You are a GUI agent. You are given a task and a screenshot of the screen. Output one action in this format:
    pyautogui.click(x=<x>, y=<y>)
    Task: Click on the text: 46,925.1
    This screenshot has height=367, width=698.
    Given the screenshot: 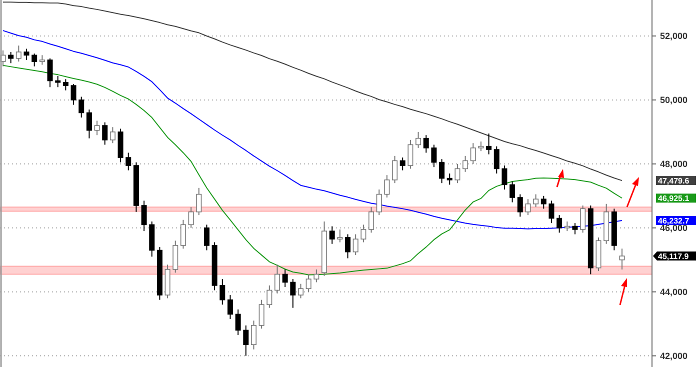 What is the action you would take?
    pyautogui.click(x=674, y=198)
    